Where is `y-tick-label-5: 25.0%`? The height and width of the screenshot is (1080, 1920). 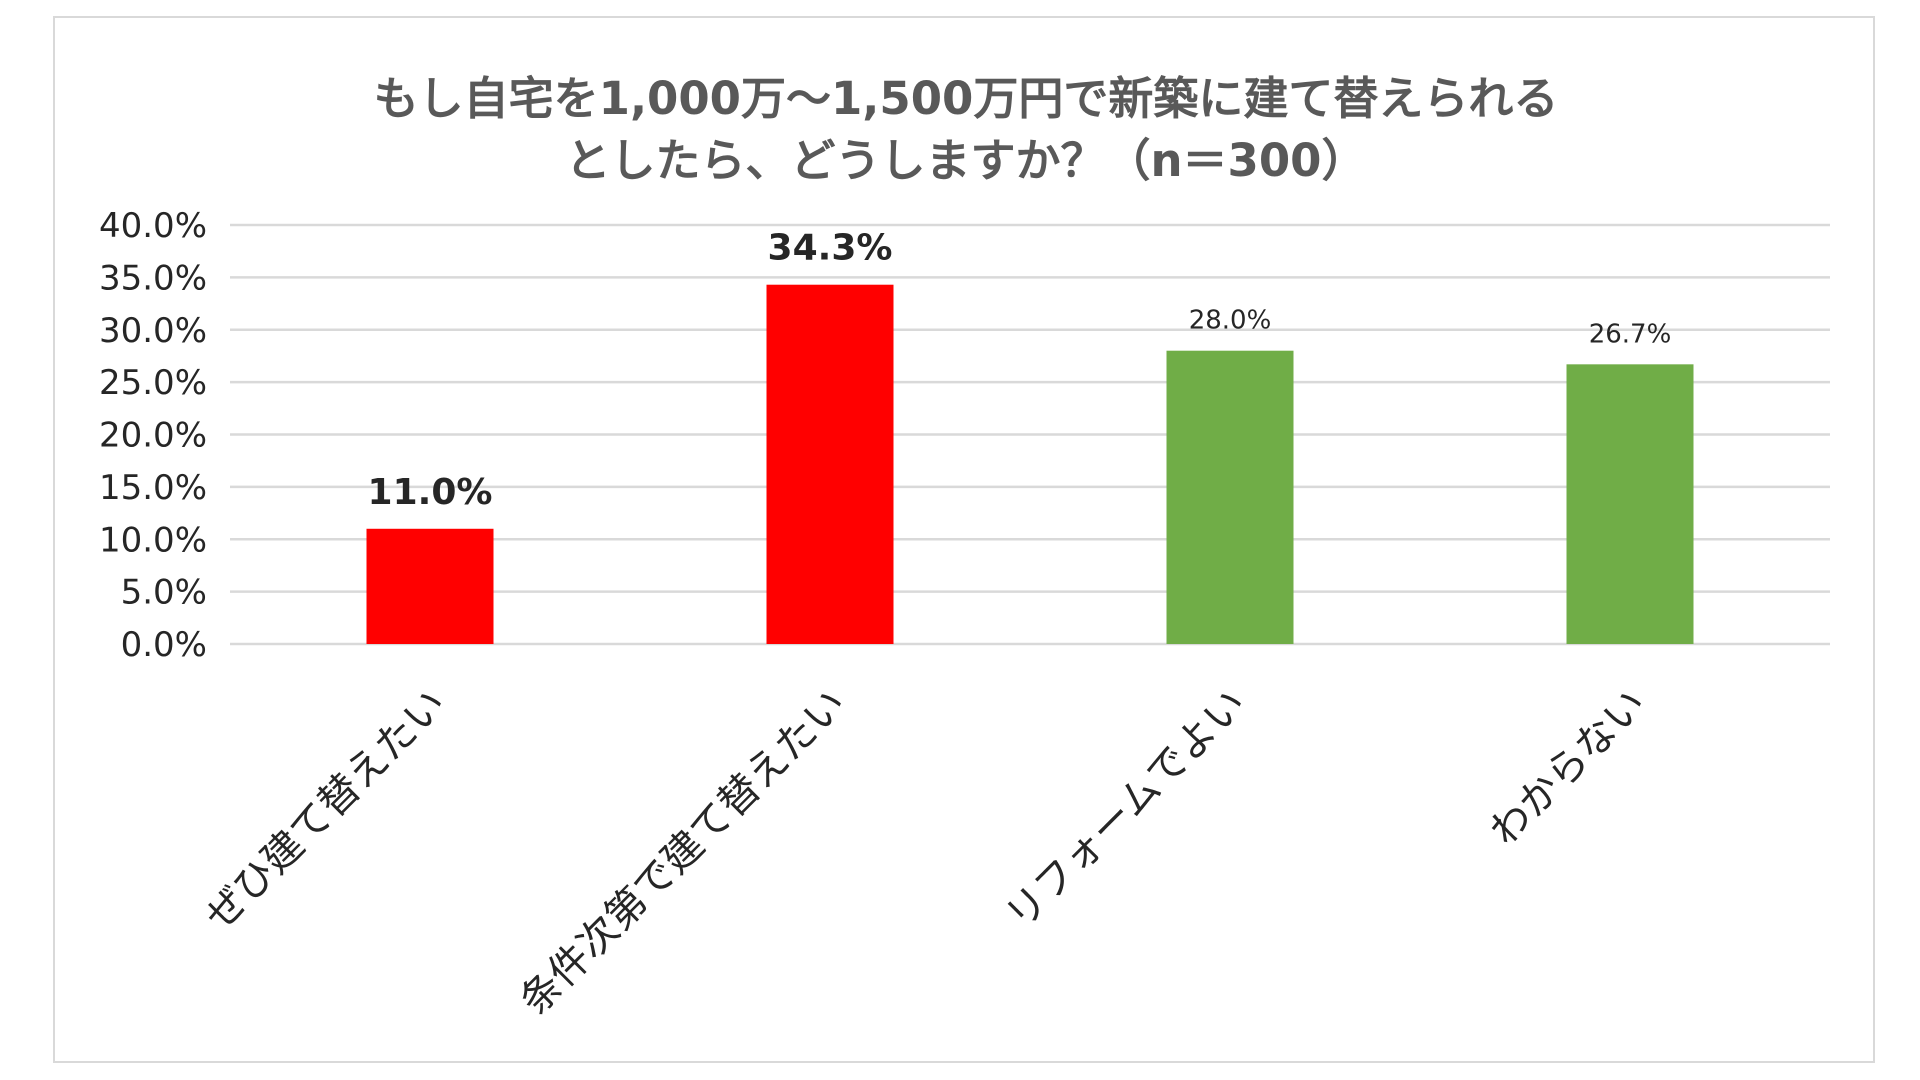 y-tick-label-5: 25.0% is located at coordinates (153, 383).